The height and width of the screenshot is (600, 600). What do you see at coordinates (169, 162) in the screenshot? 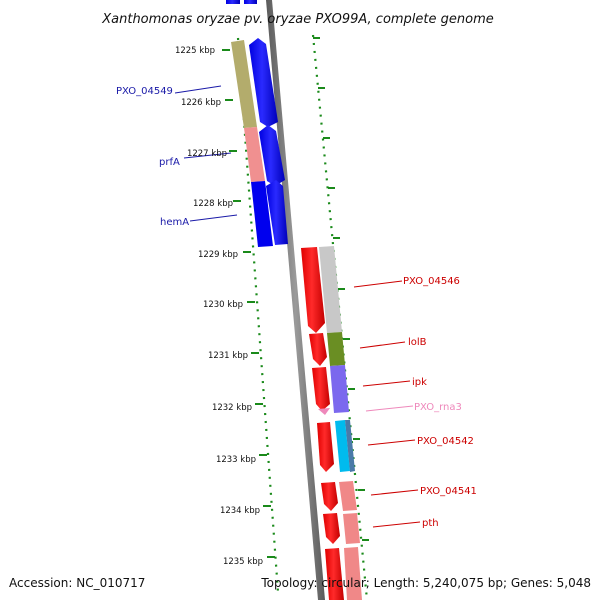
I see `gene-label-prfA: prfA` at bounding box center [169, 162].